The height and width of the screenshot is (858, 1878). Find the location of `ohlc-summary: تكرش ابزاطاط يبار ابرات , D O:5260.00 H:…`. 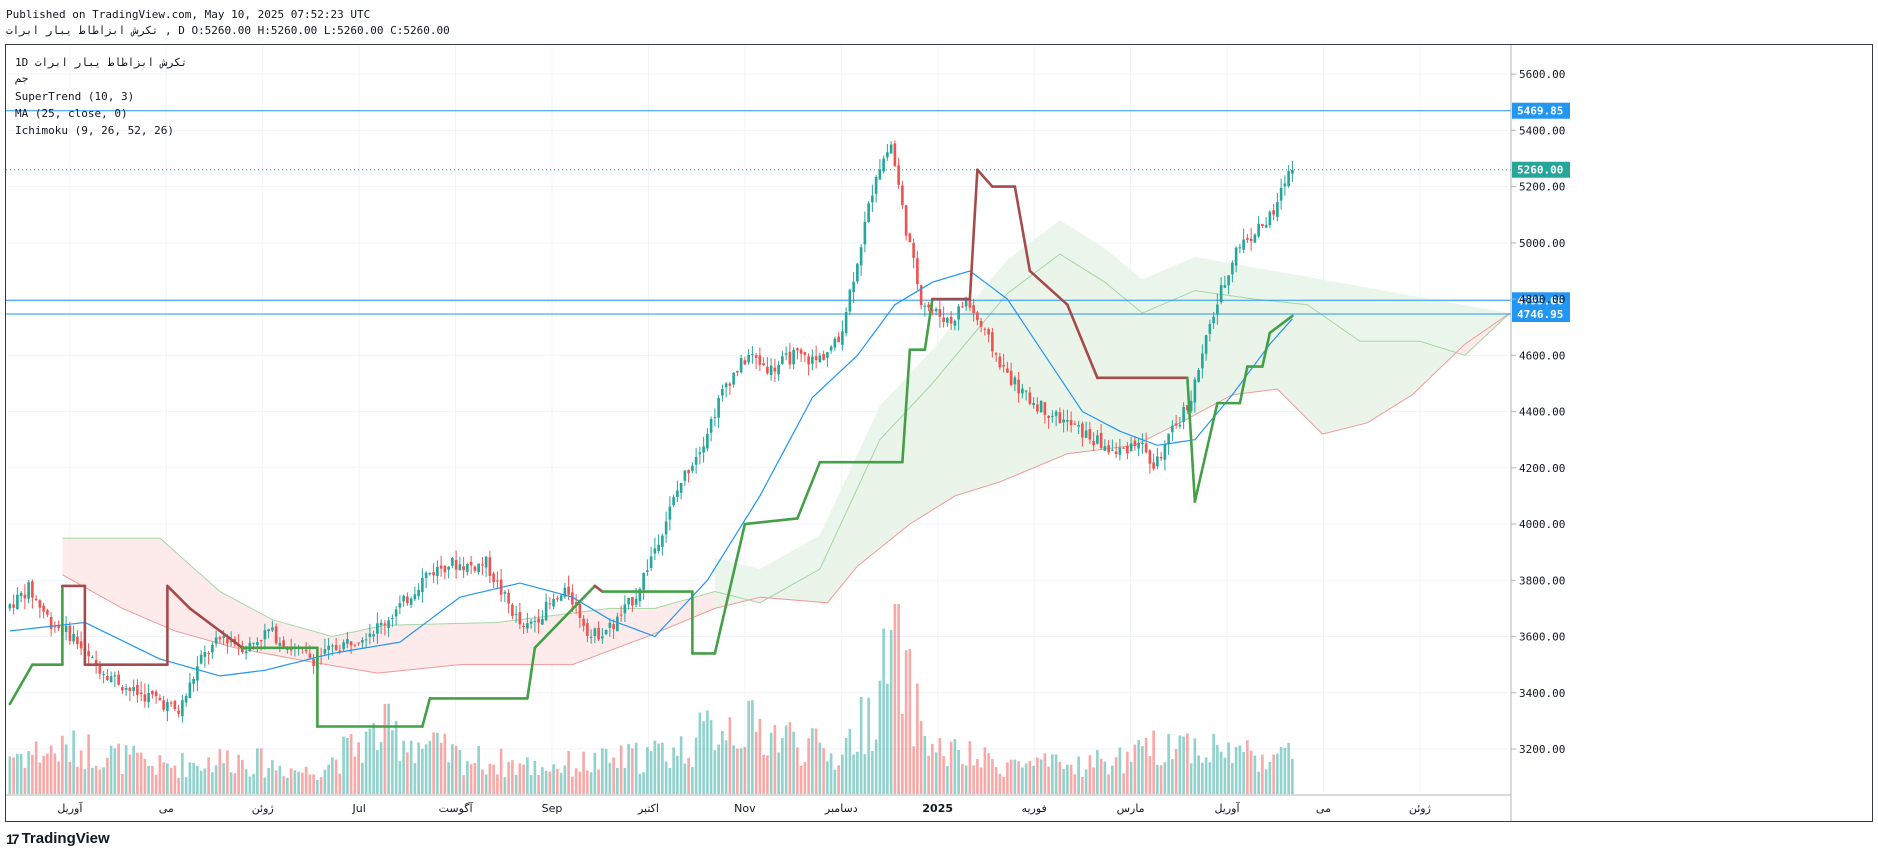

ohlc-summary: تكرش ابزاطاط يبار ابرات , D O:5260.00 H:… is located at coordinates (228, 30).